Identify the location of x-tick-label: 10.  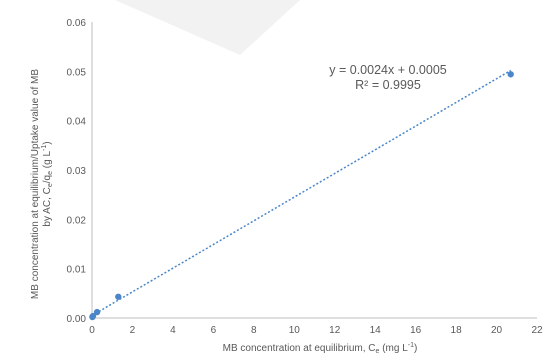
(295, 330).